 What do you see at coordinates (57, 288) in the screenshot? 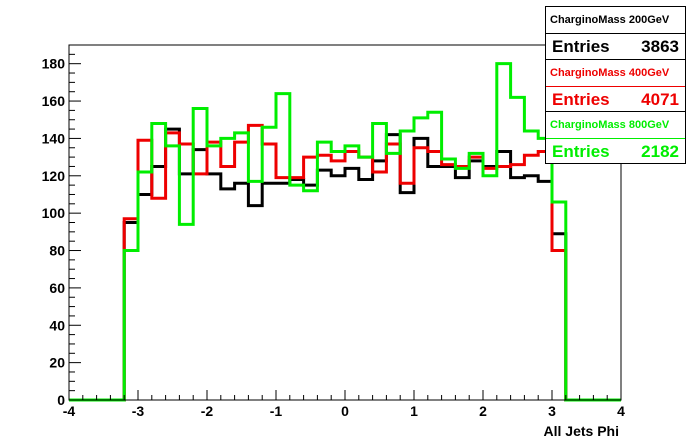
I see `y-tick-label: 60` at bounding box center [57, 288].